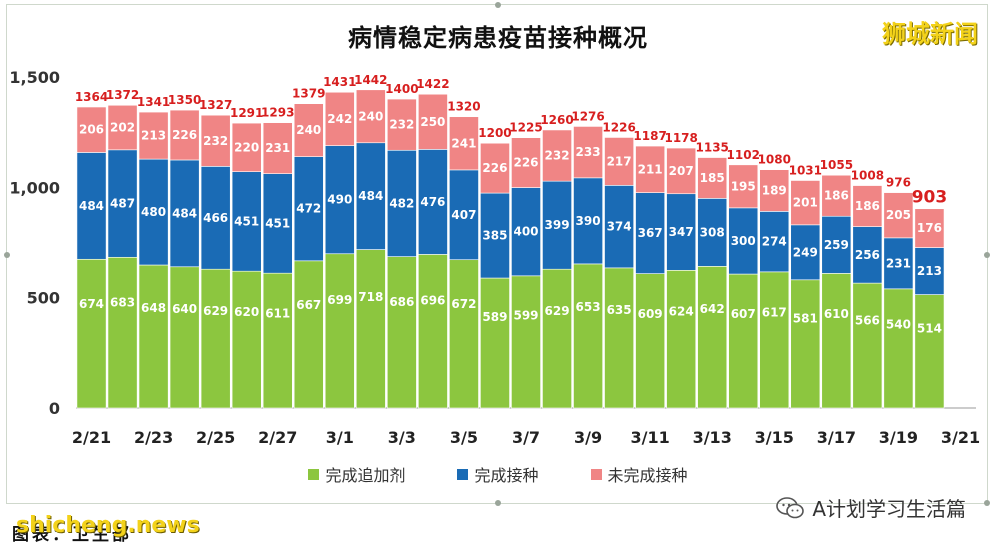  What do you see at coordinates (498, 5) in the screenshot?
I see `resize-handle-top` at bounding box center [498, 5].